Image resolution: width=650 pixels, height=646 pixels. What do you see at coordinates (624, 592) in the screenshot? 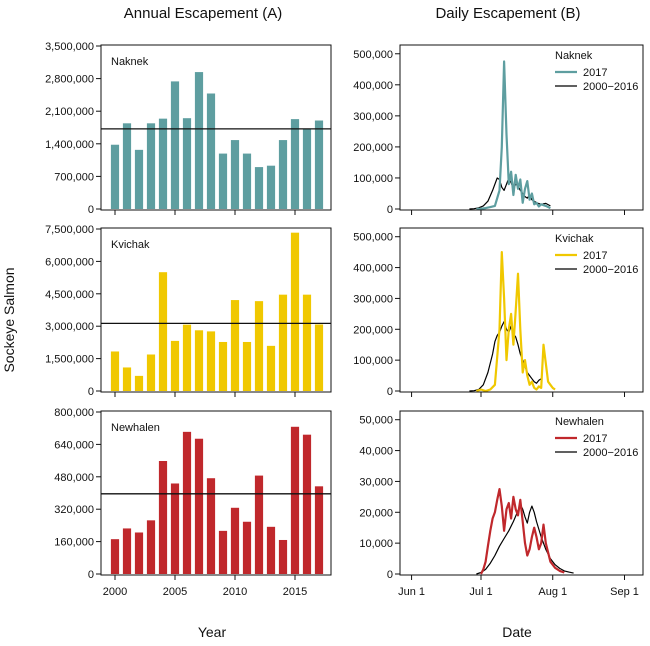
I see `newhalen-daily-xtick-label: Sep 1` at bounding box center [624, 592].